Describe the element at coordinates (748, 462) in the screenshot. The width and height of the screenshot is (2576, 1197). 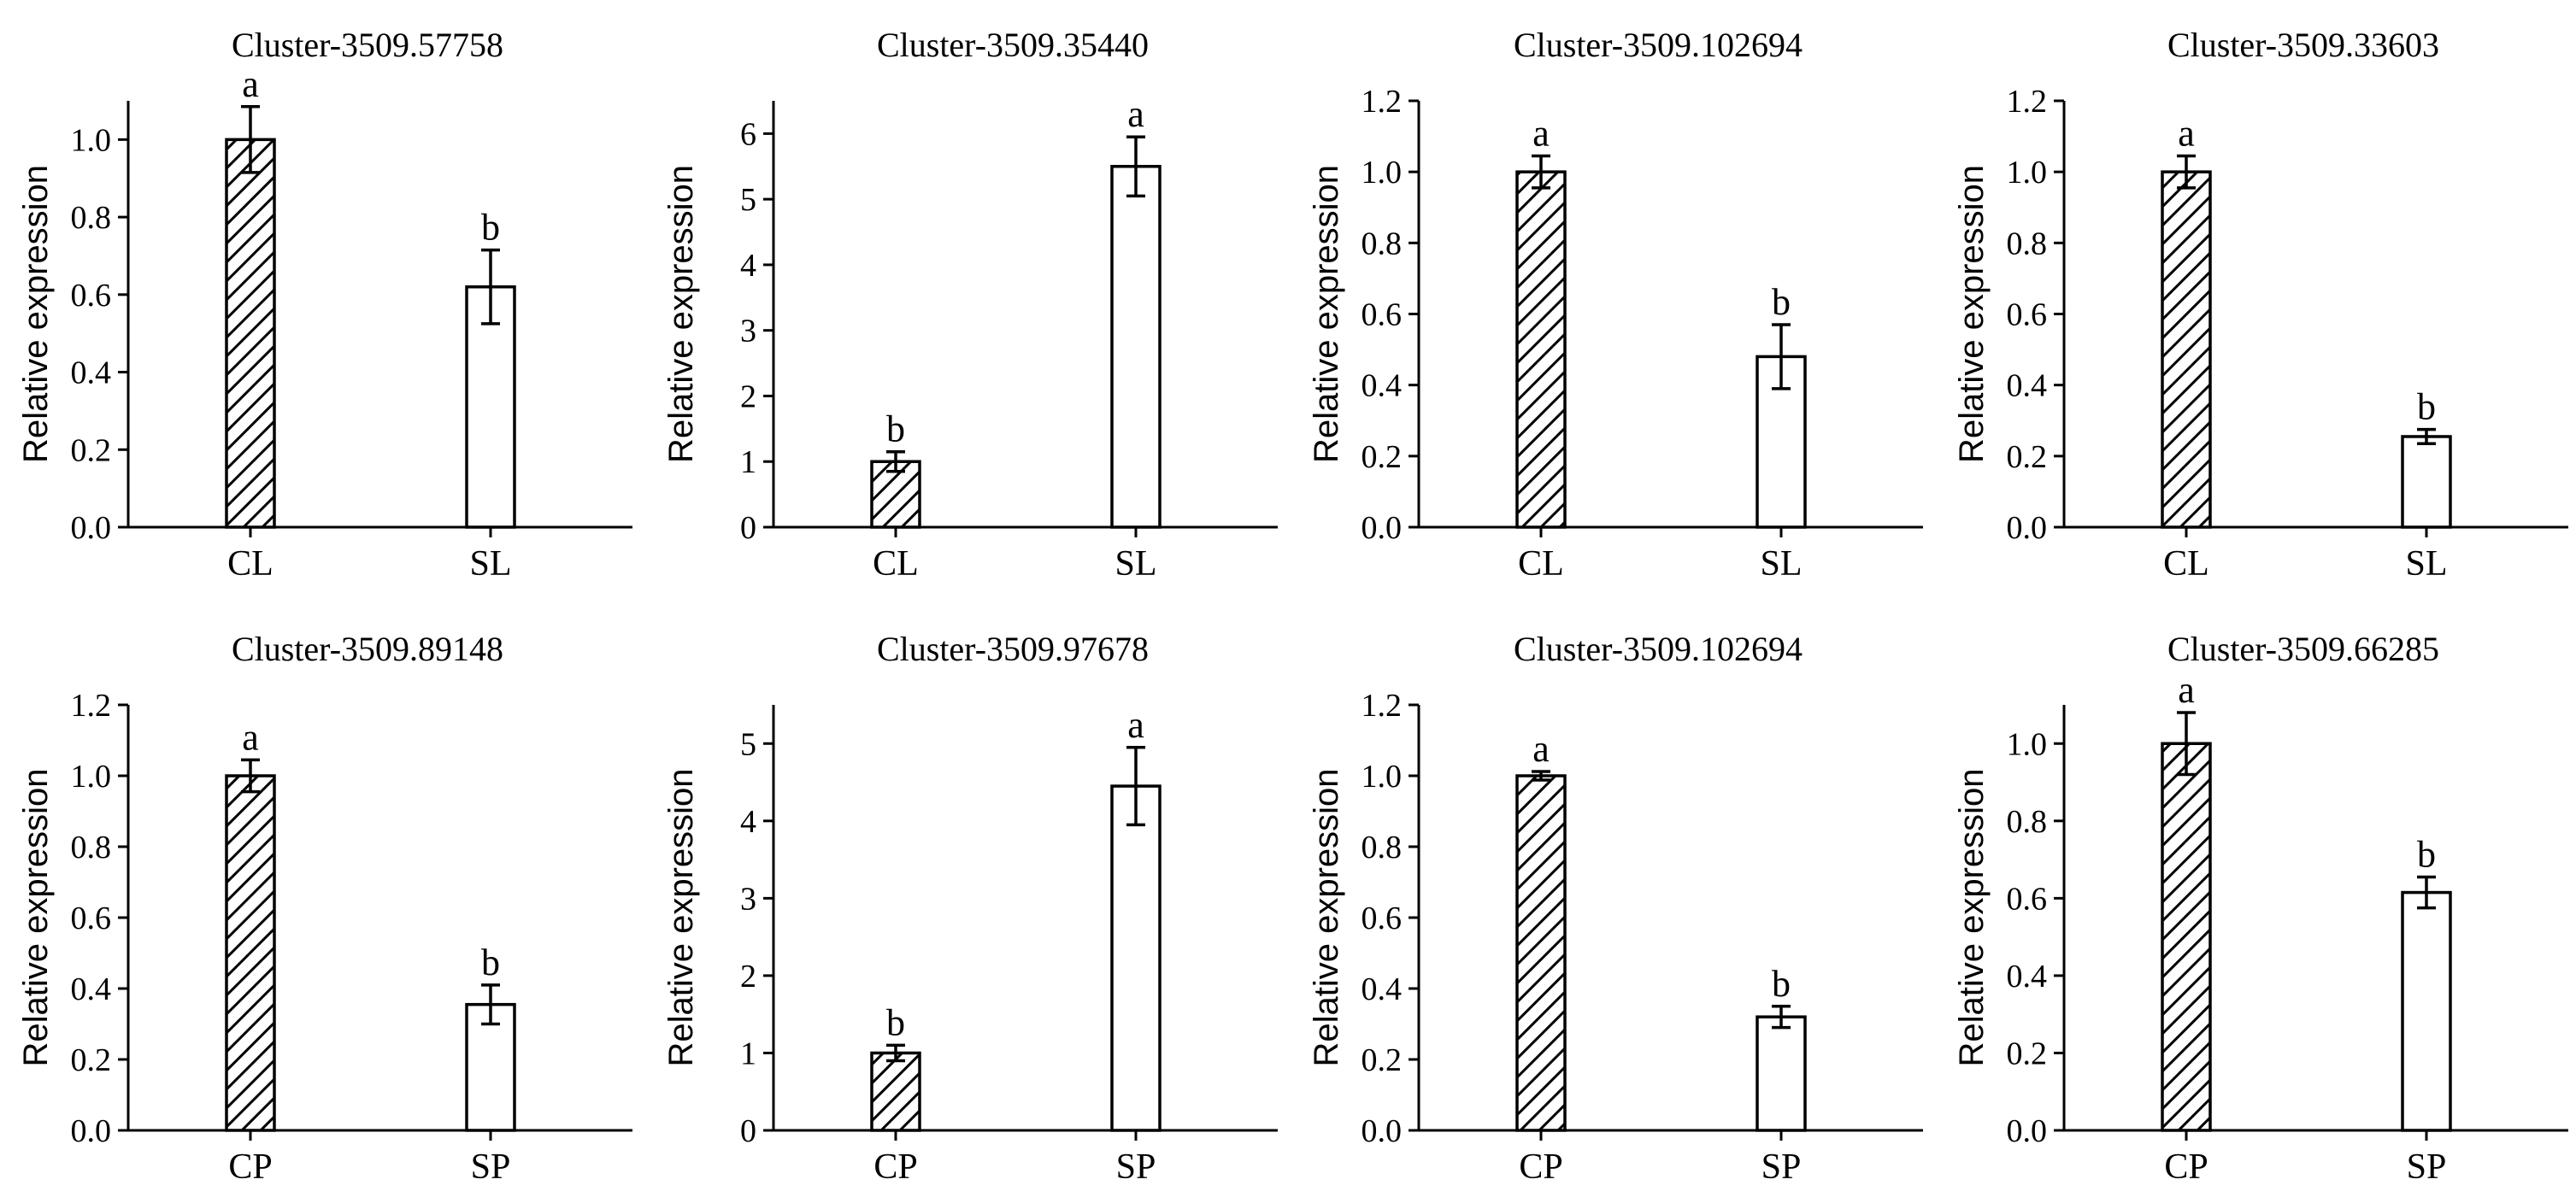
I see `y-tick-label: 1` at that location.